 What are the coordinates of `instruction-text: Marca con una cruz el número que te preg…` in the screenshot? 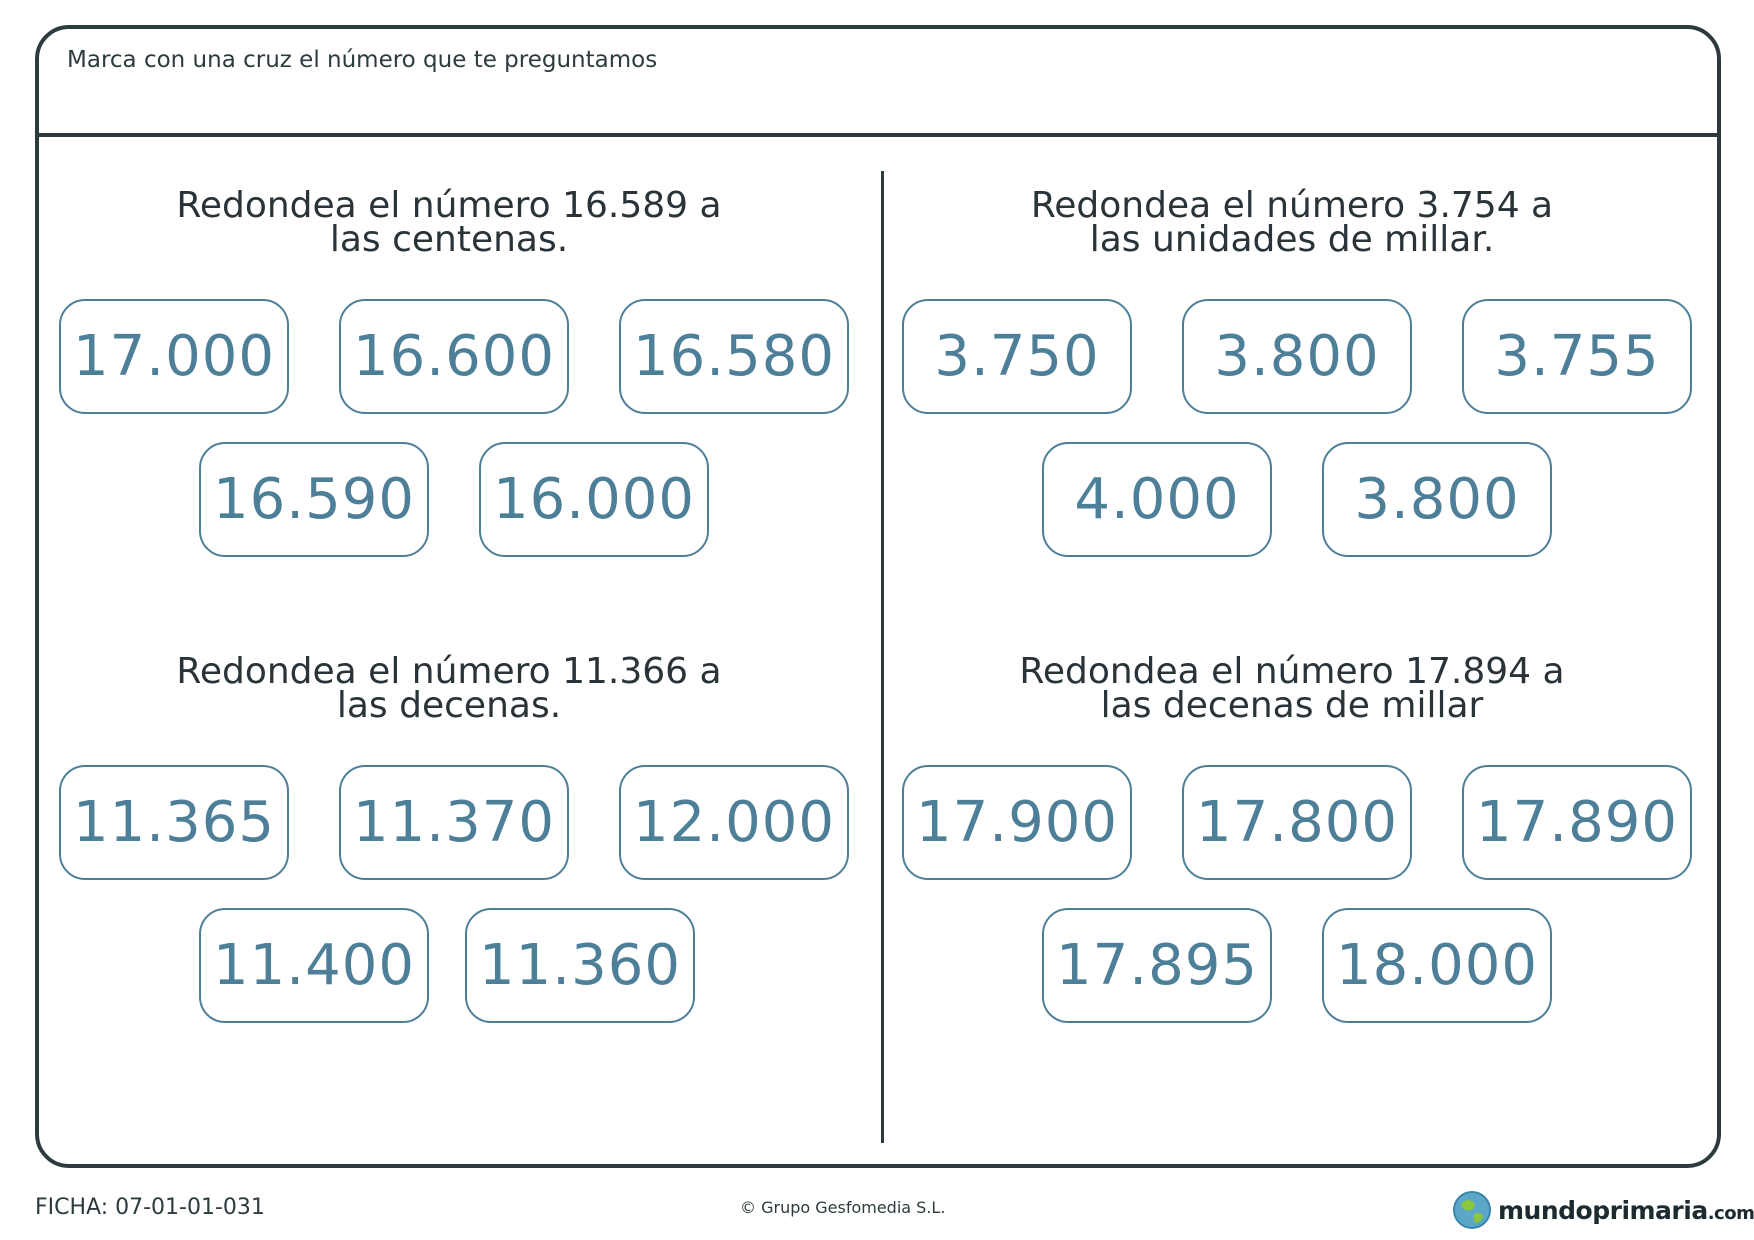 It's located at (362, 60).